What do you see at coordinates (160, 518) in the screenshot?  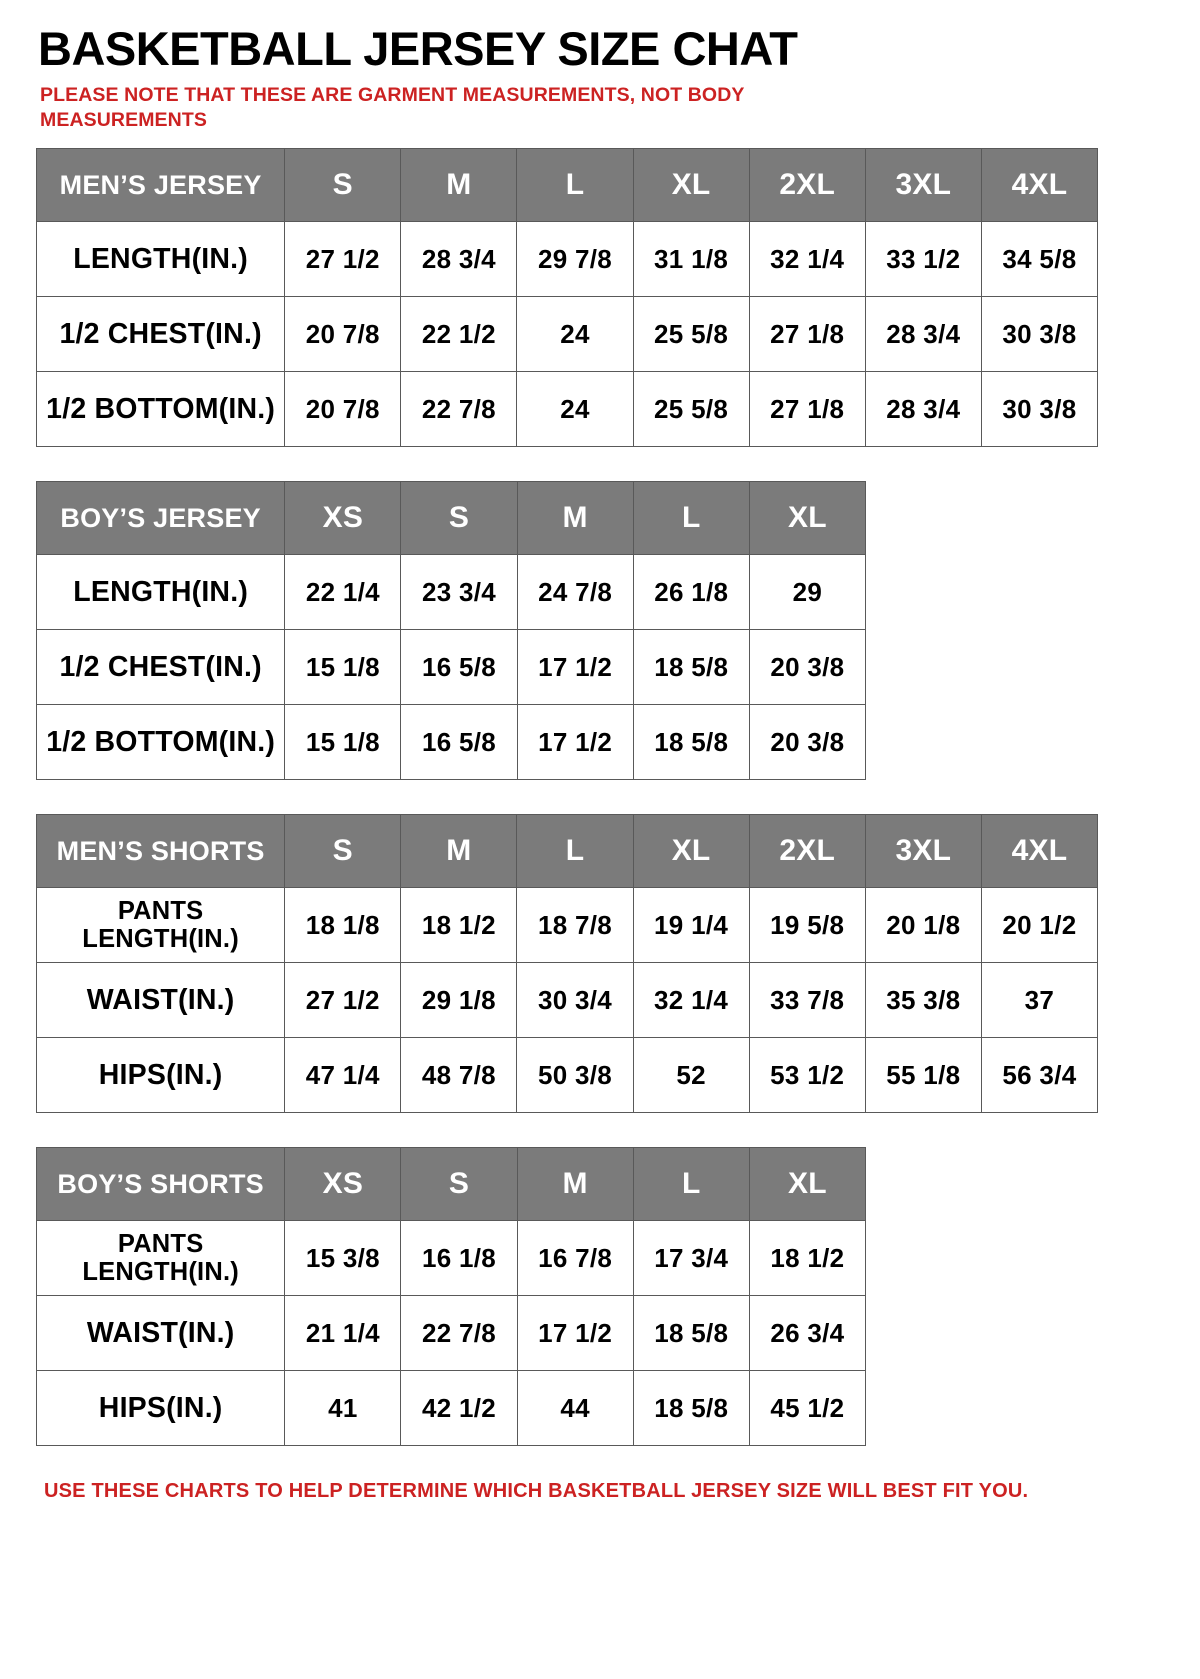 I see `table-corner-label: BOY’S JERSEY` at bounding box center [160, 518].